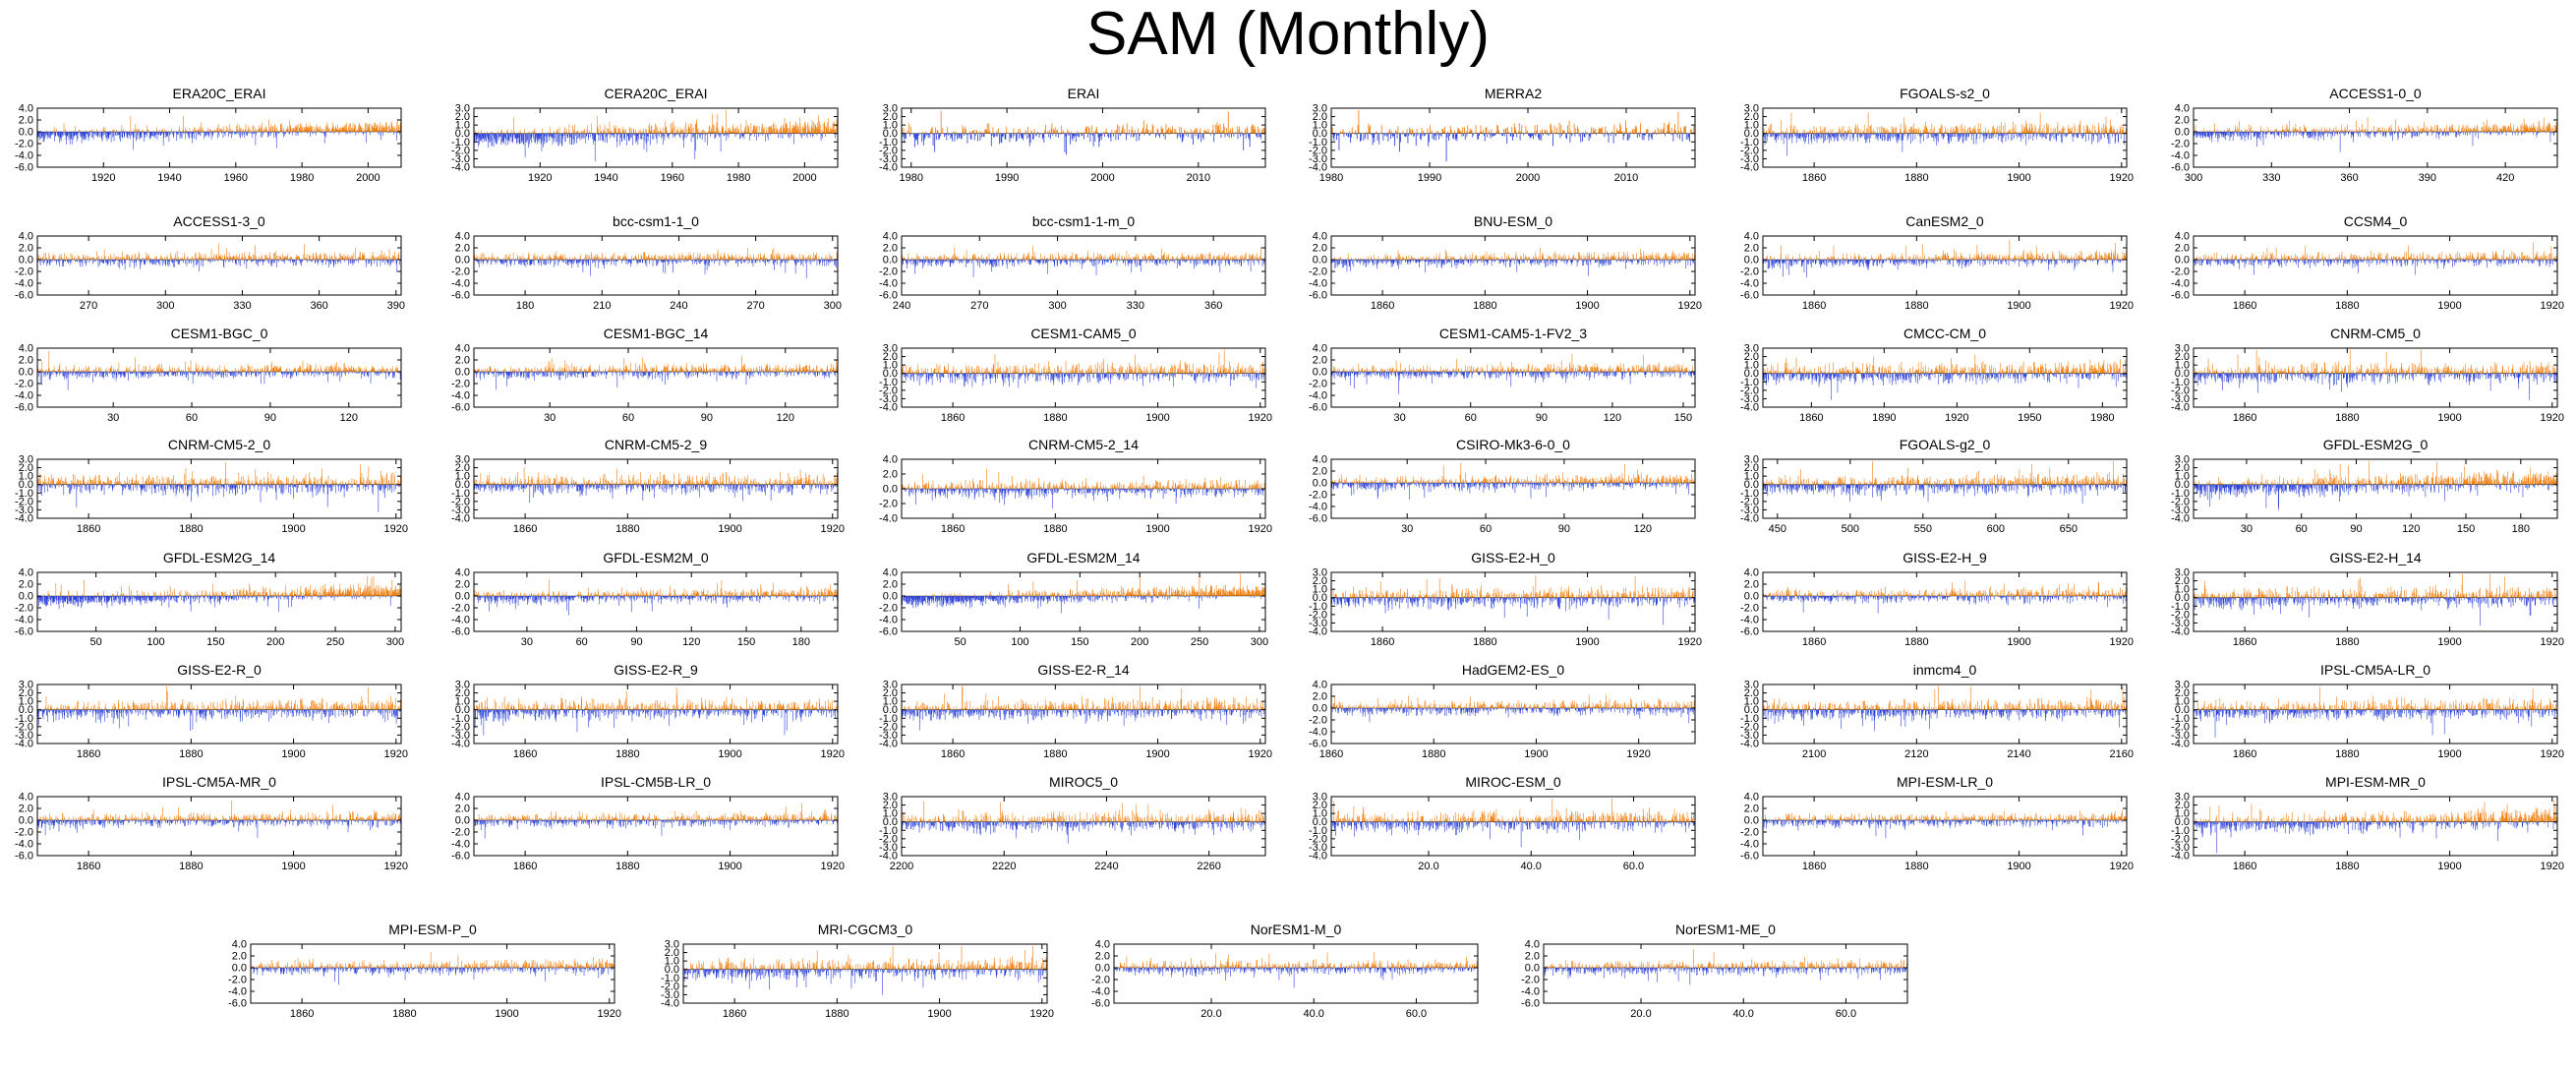 The height and width of the screenshot is (1071, 2576). What do you see at coordinates (462, 126) in the screenshot?
I see `y-tick-label: 1.0` at bounding box center [462, 126].